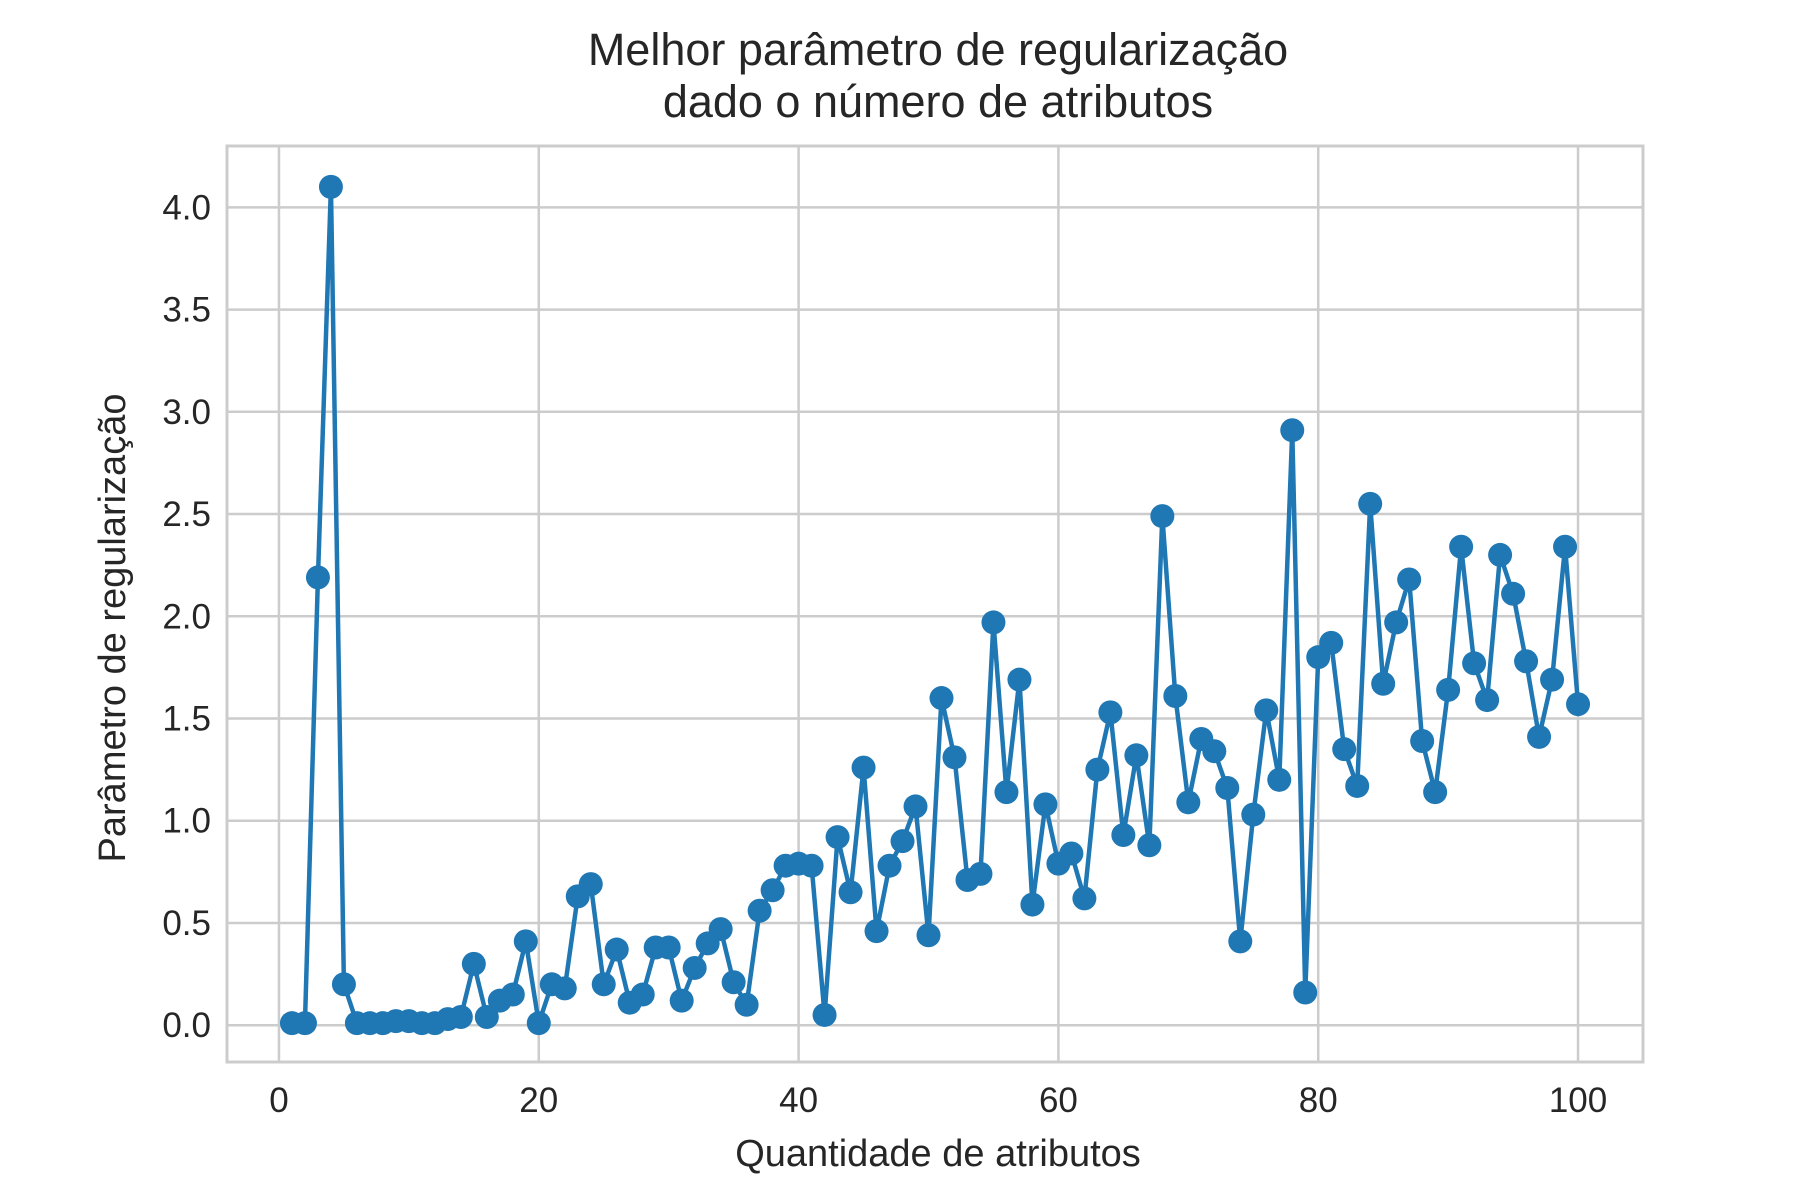  What do you see at coordinates (186, 207) in the screenshot?
I see `y-tick-label: 4.0` at bounding box center [186, 207].